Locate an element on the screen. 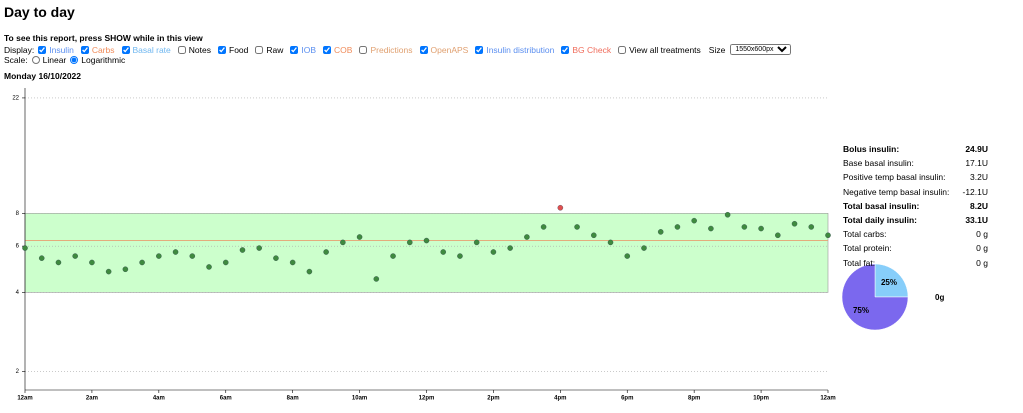 This screenshot has height=413, width=1023. option-label: Food is located at coordinates (239, 49).